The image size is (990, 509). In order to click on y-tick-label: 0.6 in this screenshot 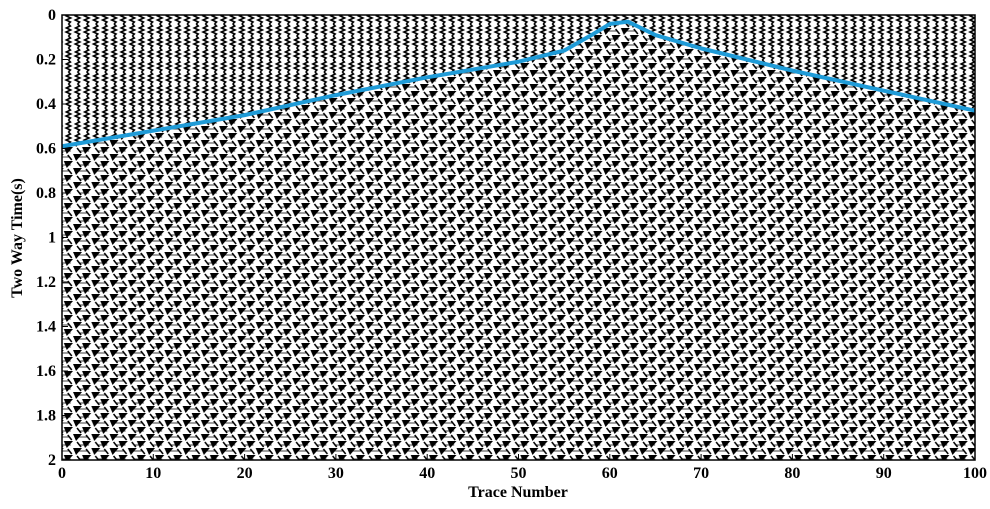, I will do `click(46, 149)`.